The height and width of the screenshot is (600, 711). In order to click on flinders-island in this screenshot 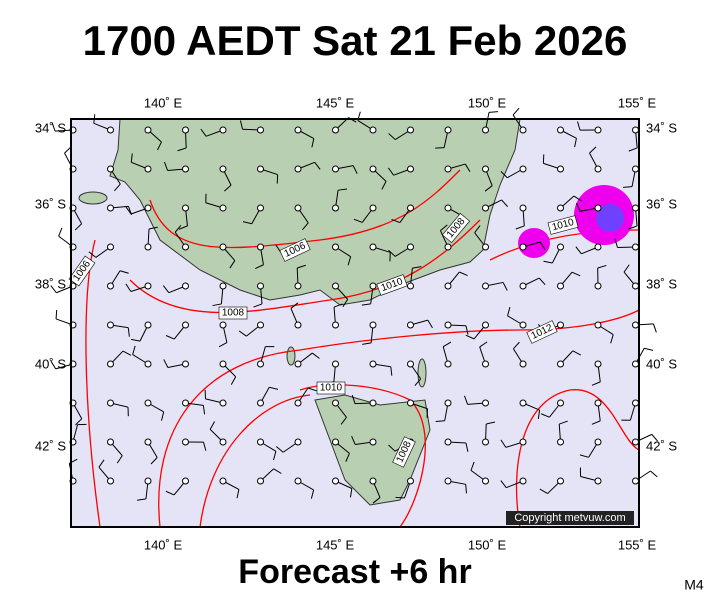, I will do `click(422, 373)`.